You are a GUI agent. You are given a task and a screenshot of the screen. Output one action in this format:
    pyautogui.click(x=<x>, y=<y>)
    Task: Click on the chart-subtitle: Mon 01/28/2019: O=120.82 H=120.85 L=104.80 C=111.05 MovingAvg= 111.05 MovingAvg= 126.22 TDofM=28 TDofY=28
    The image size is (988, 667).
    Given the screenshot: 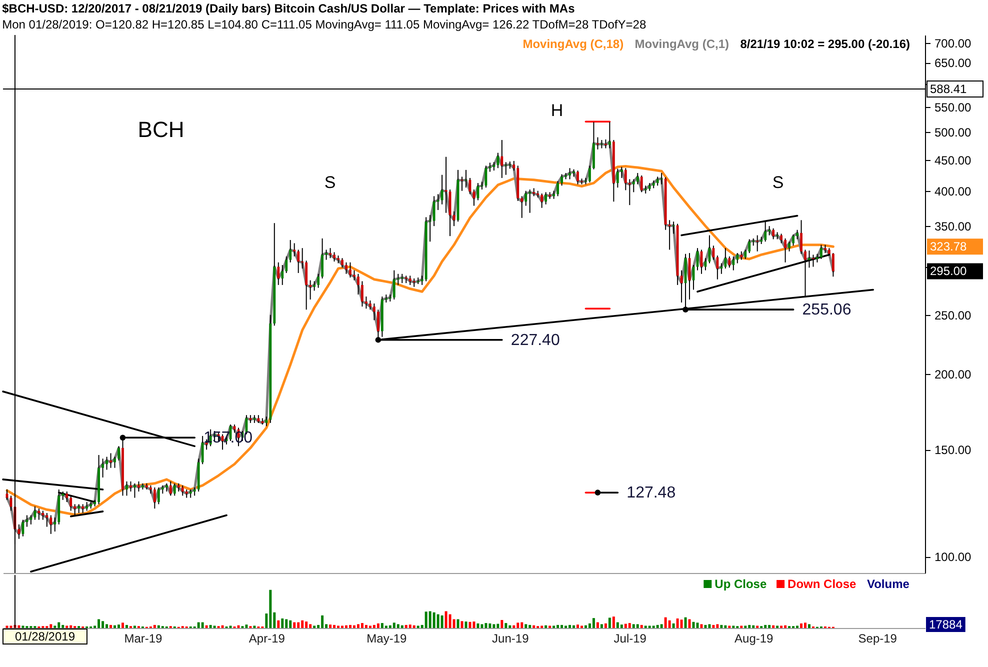 What is the action you would take?
    pyautogui.click(x=324, y=25)
    